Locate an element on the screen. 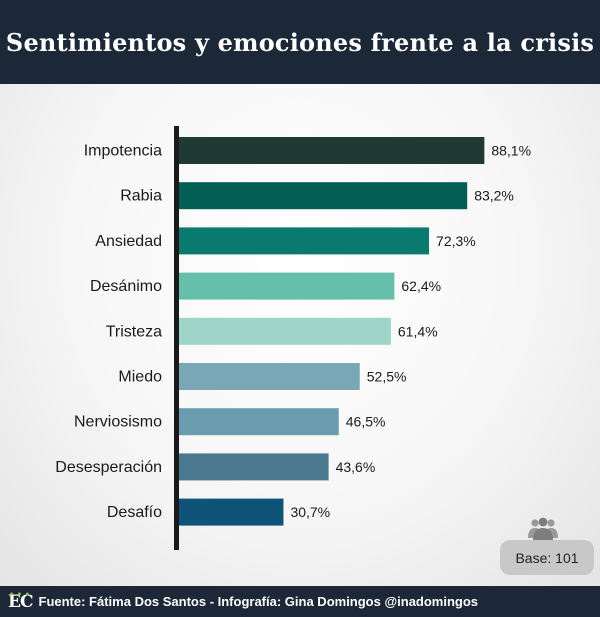 The image size is (600, 617). brand-logo: • • • EC is located at coordinates (20, 600).